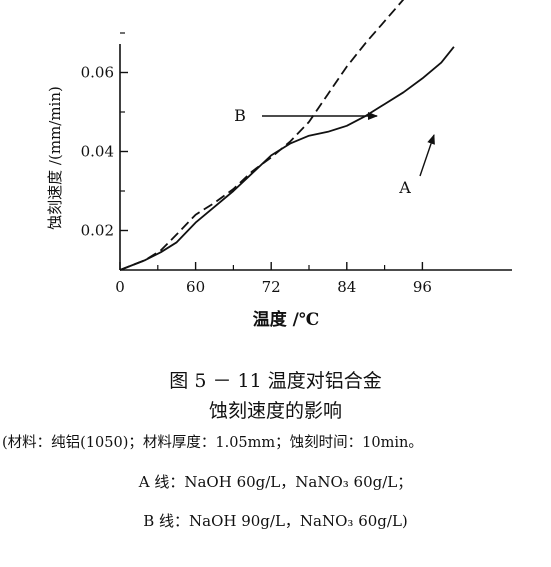 The image size is (551, 567). I want to click on x-tick-label: 96, so click(422, 287).